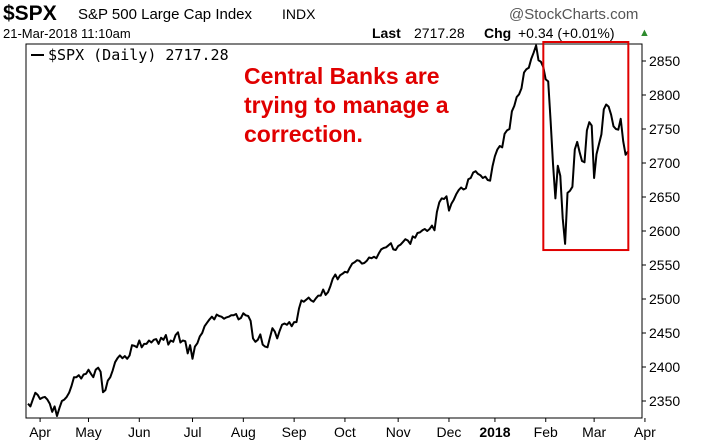 This screenshot has height=445, width=720. What do you see at coordinates (594, 432) in the screenshot?
I see `x-tick-label-11: Mar` at bounding box center [594, 432].